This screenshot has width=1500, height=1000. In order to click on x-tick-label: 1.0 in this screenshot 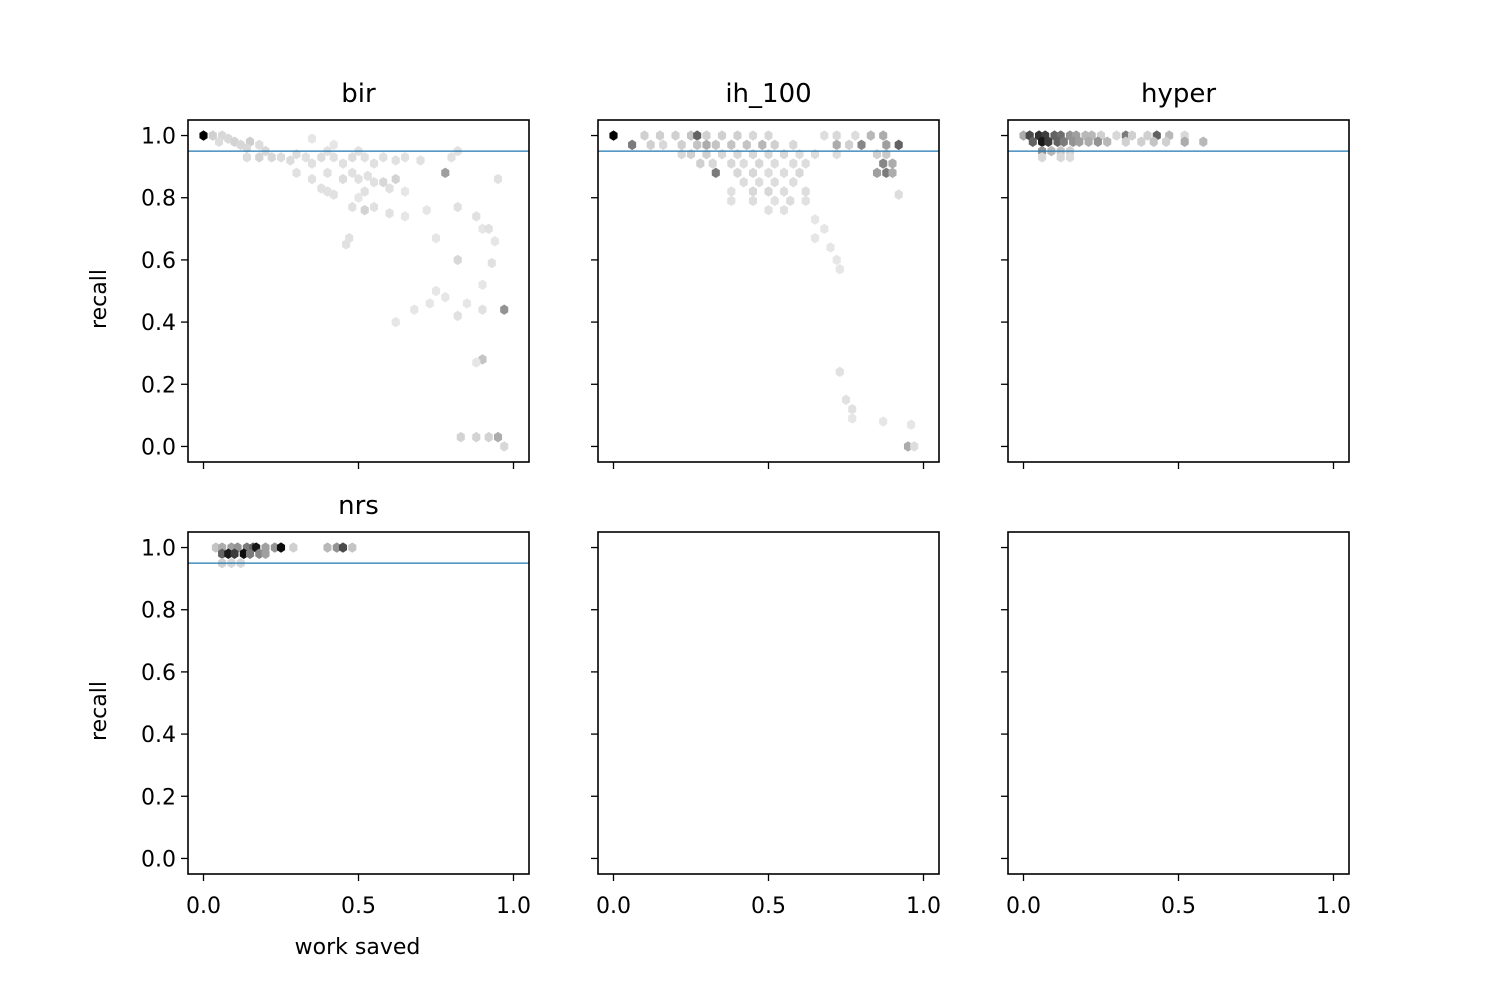, I will do `click(513, 906)`.